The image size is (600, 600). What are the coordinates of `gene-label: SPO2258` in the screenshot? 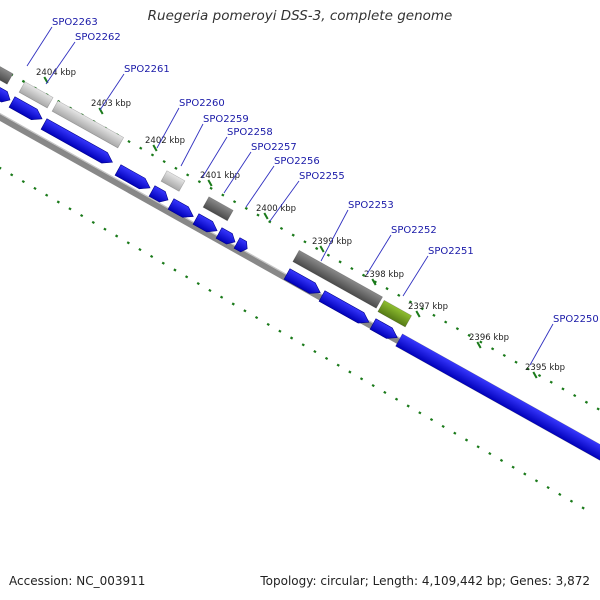 It's located at (250, 132).